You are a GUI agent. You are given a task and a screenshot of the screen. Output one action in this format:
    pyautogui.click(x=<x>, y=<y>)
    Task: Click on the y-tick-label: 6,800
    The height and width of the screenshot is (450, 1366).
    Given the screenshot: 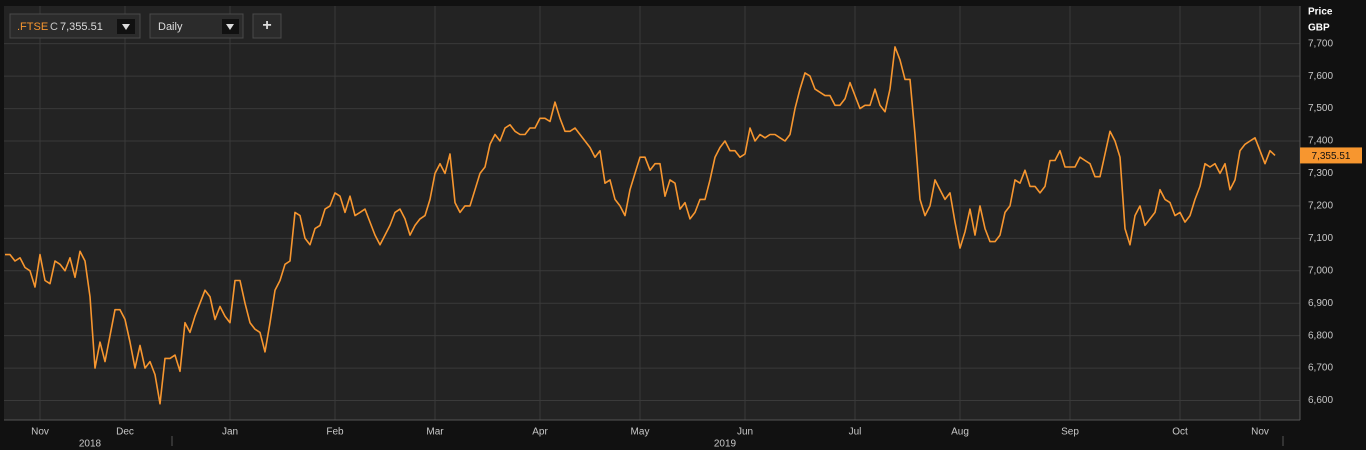 What is the action you would take?
    pyautogui.click(x=1320, y=335)
    